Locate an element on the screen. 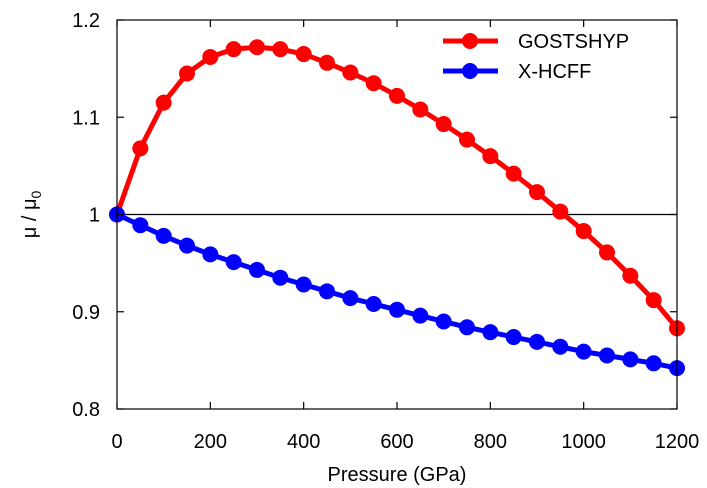 Image resolution: width=707 pixels, height=488 pixels. x-axis-title: Pressure (GPa) is located at coordinates (397, 475).